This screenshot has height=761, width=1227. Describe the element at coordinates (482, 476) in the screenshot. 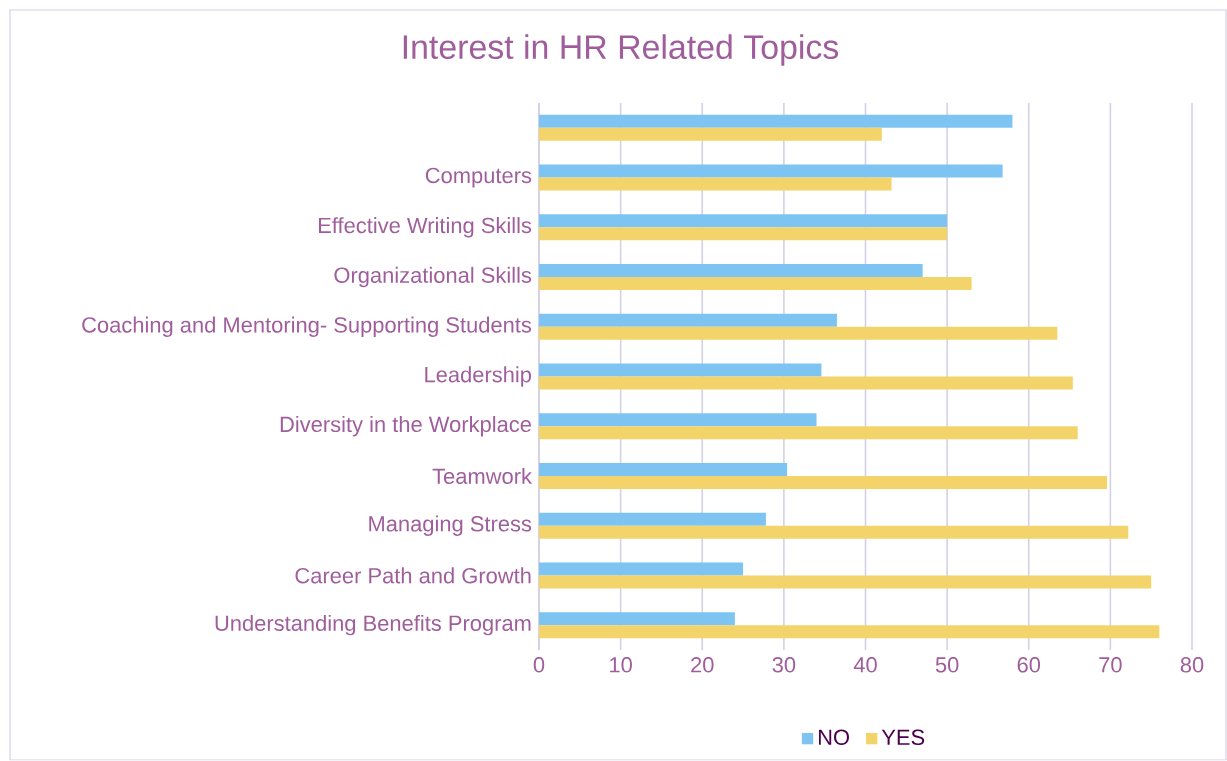

I see `y-tick-label: Teamwork` at that location.